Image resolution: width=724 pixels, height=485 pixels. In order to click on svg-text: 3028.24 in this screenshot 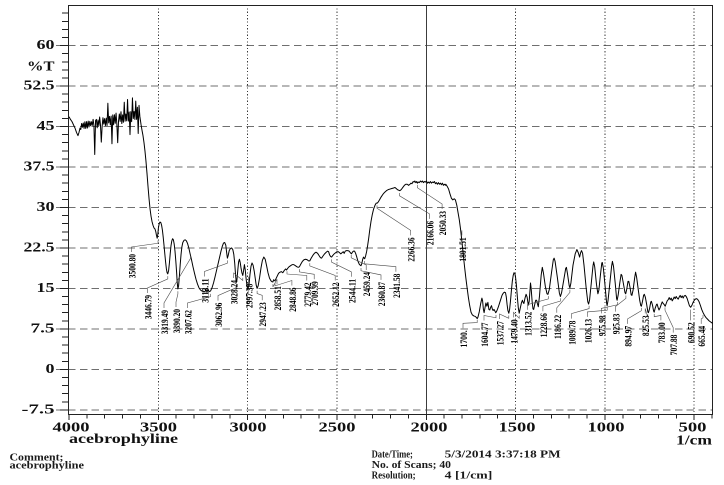, I will do `click(236, 292)`.